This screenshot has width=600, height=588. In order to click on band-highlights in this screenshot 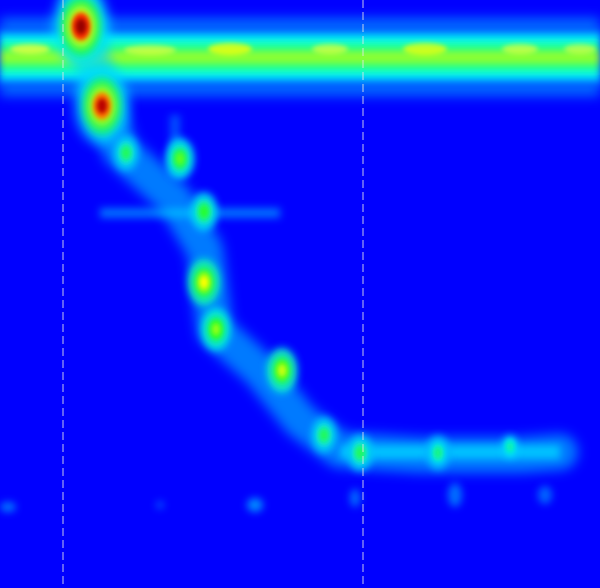, I will do `click(303, 49)`.